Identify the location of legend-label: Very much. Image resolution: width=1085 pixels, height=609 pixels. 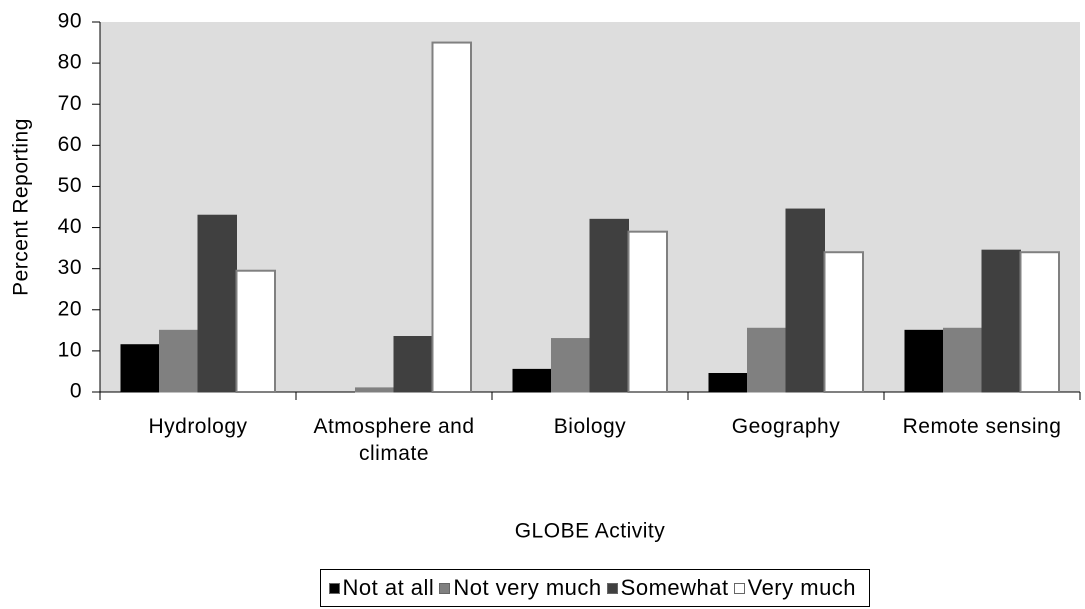
(802, 587).